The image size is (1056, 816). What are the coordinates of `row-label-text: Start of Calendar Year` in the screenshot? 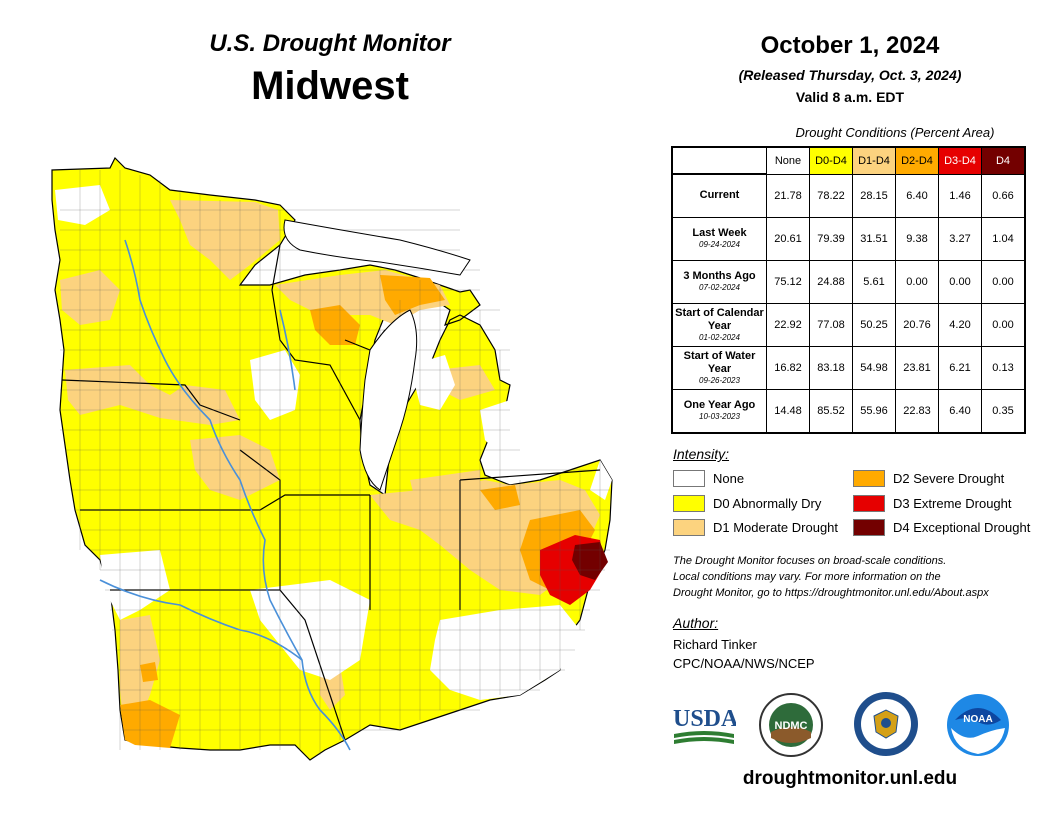 It's located at (719, 319).